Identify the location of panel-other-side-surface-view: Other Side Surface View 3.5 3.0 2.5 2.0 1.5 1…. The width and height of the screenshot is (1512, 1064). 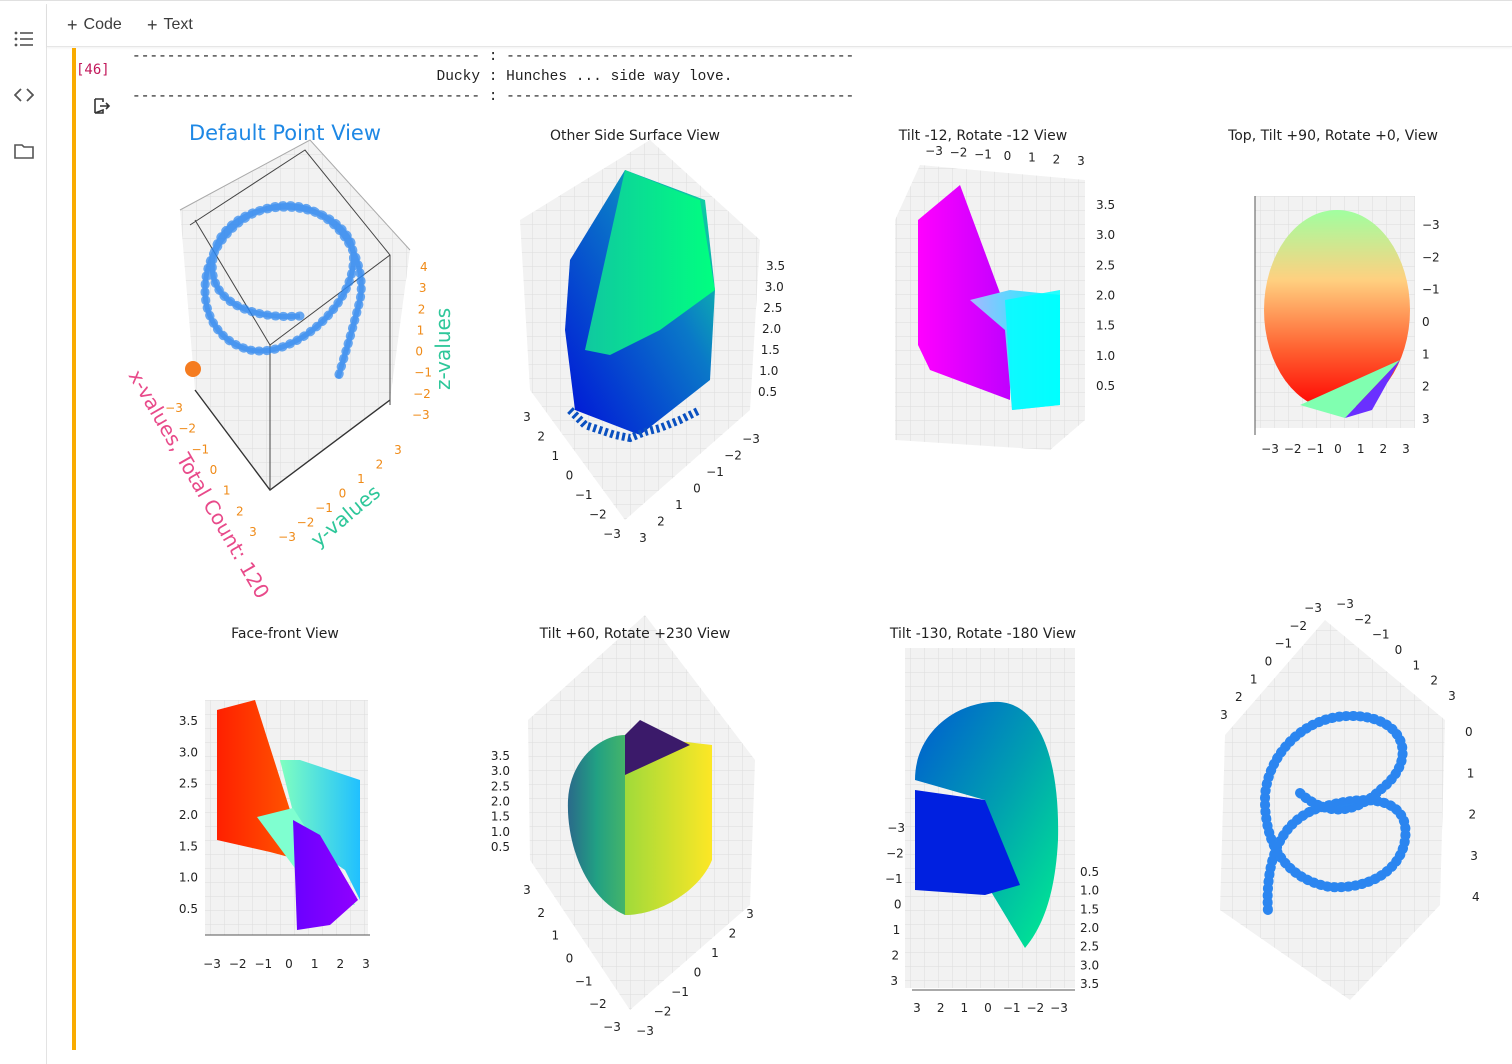
(652, 336).